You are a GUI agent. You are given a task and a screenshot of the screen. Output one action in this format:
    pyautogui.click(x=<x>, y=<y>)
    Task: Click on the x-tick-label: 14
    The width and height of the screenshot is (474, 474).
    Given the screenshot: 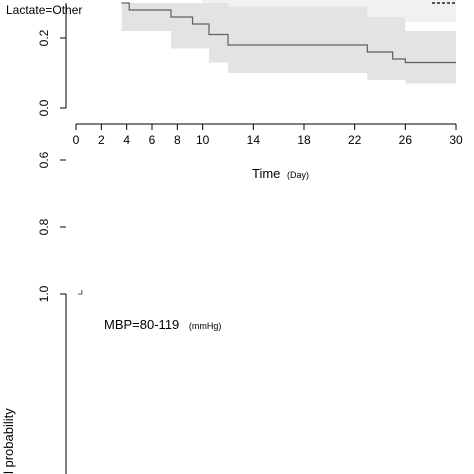 What is the action you would take?
    pyautogui.click(x=254, y=140)
    